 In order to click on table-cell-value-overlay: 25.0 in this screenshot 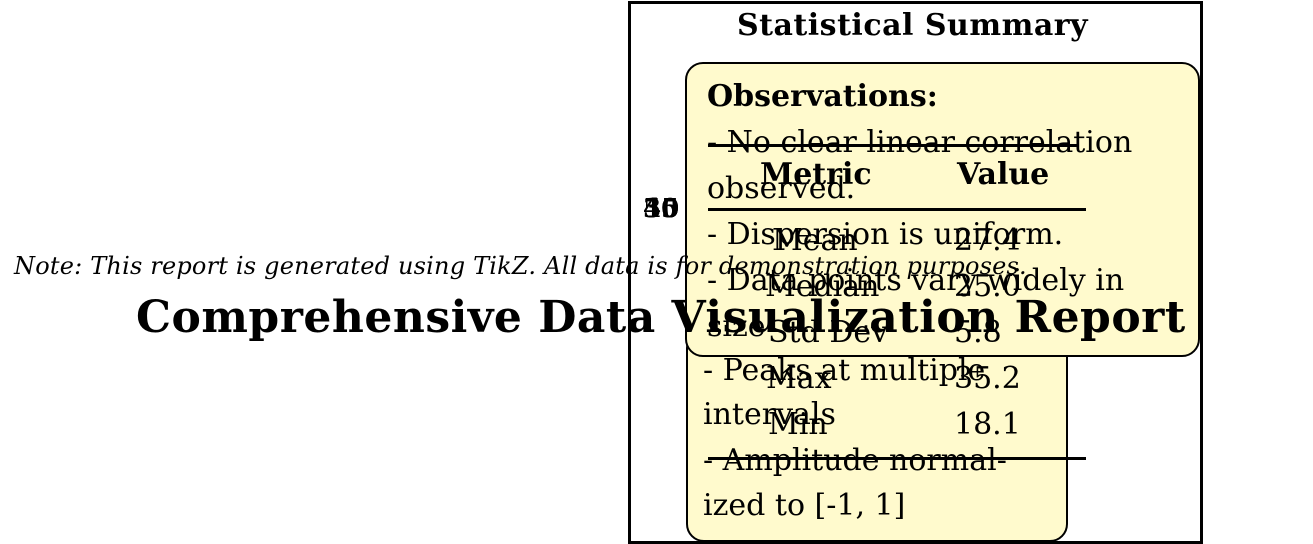, I will do `click(987, 286)`.